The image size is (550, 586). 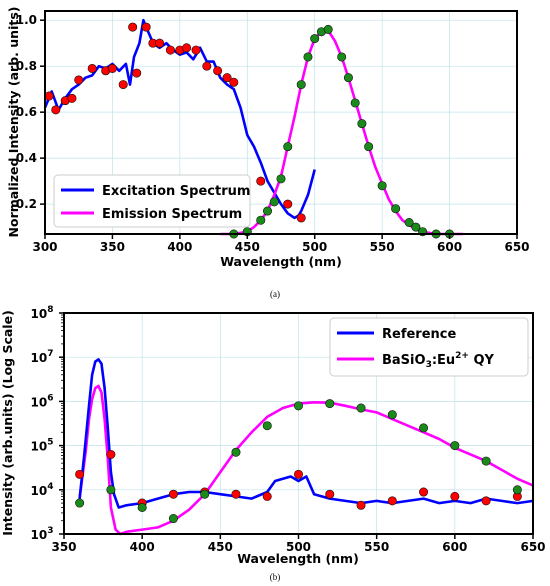 I want to click on panel-b-ylabel: Intensity (arb.units) (Log Scale), so click(x=7, y=423).